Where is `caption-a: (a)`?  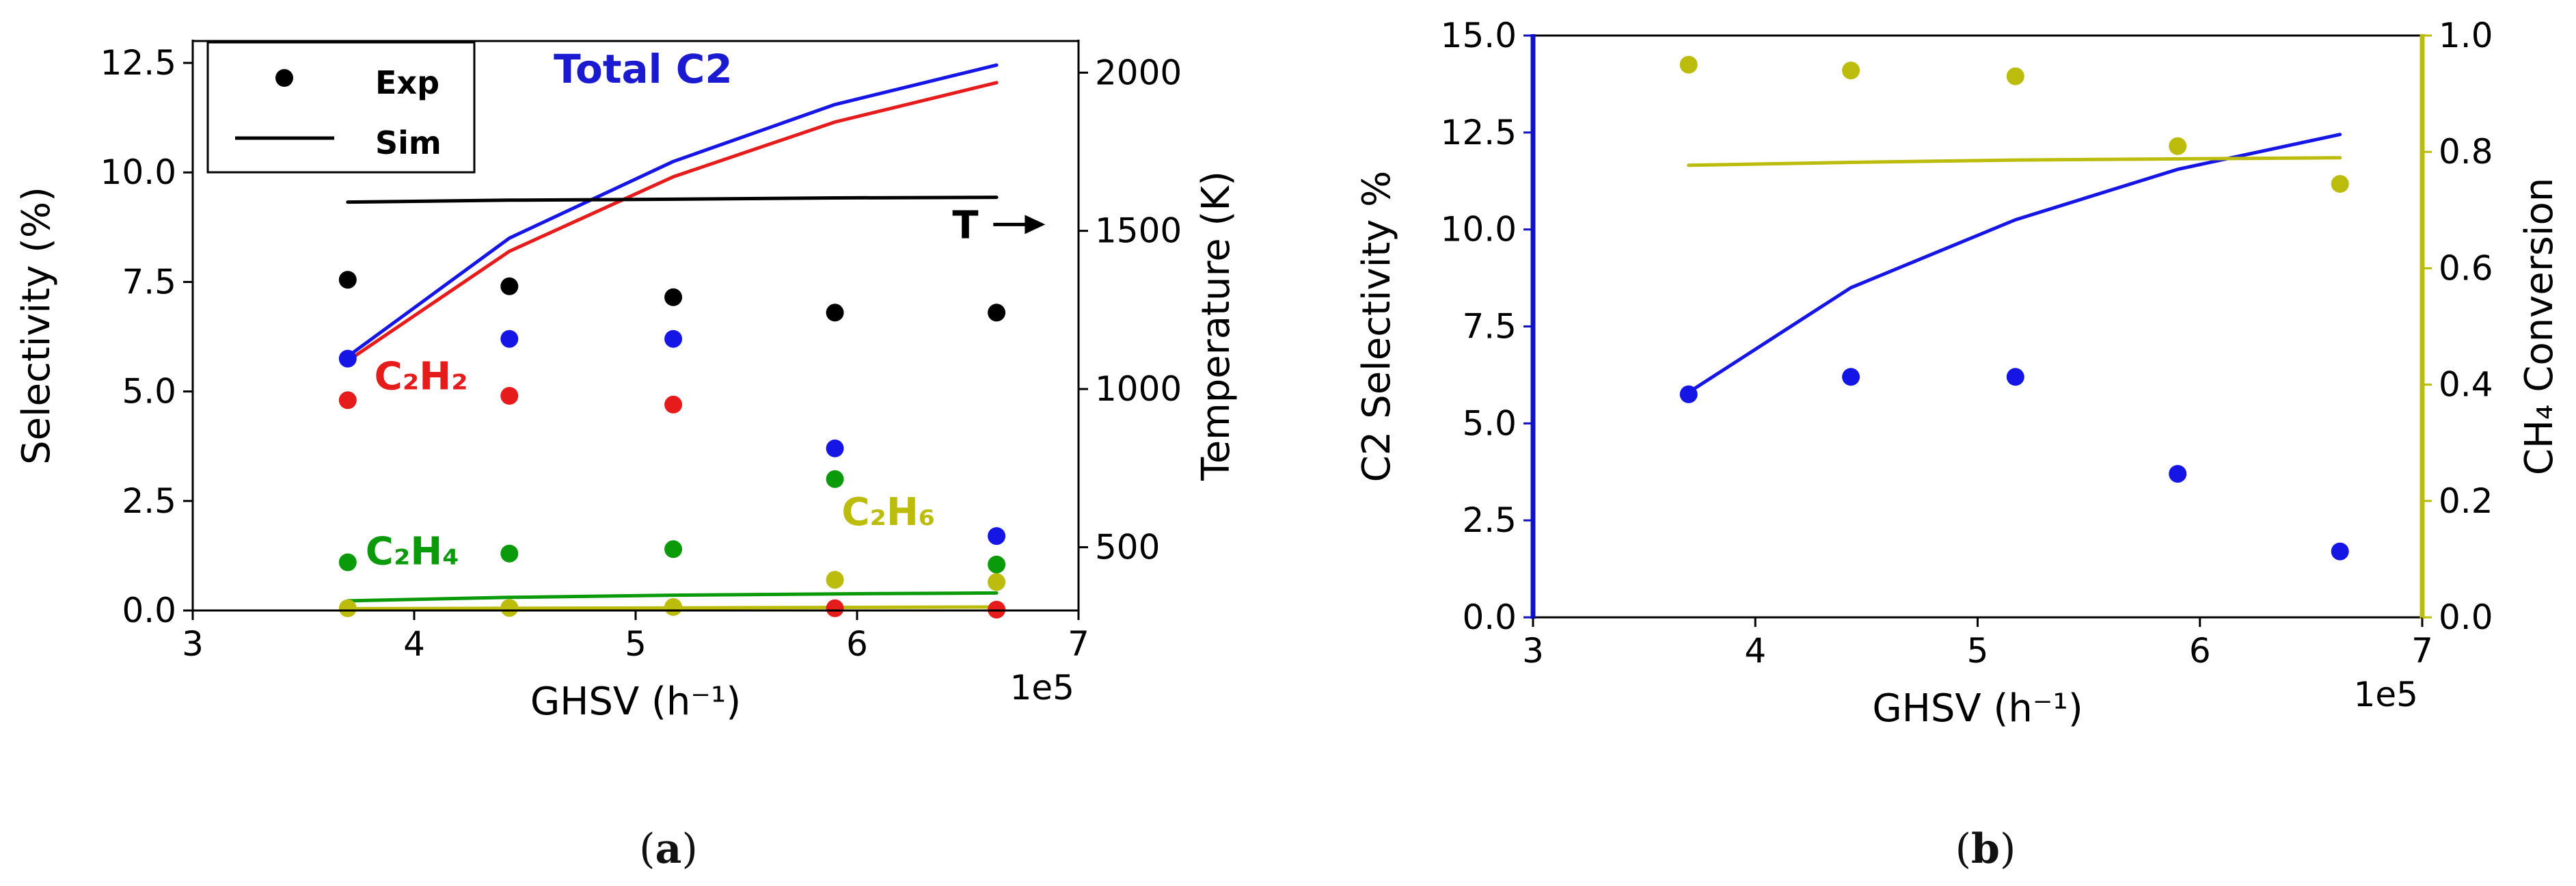
caption-a: (a) is located at coordinates (669, 849).